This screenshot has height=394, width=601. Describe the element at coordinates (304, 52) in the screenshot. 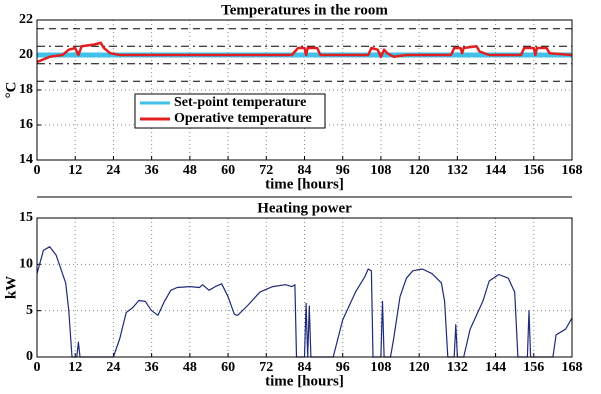

I see `data-line` at that location.